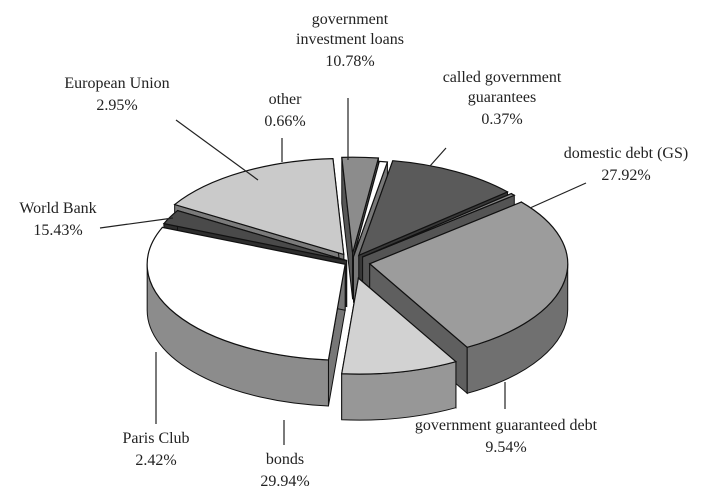  What do you see at coordinates (116, 83) in the screenshot?
I see `slice-label-text-5-0: European Union` at bounding box center [116, 83].